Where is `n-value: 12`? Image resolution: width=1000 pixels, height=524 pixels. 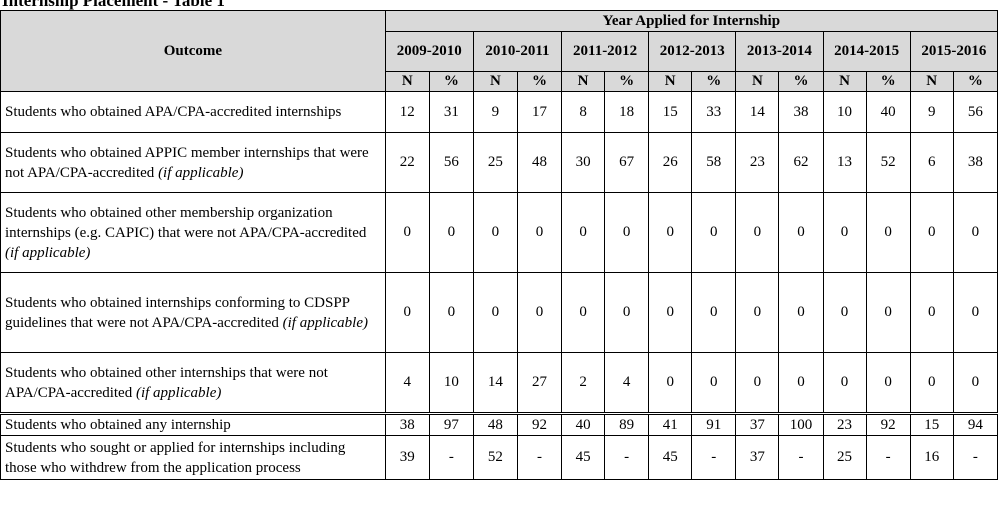 n-value: 12 is located at coordinates (407, 112).